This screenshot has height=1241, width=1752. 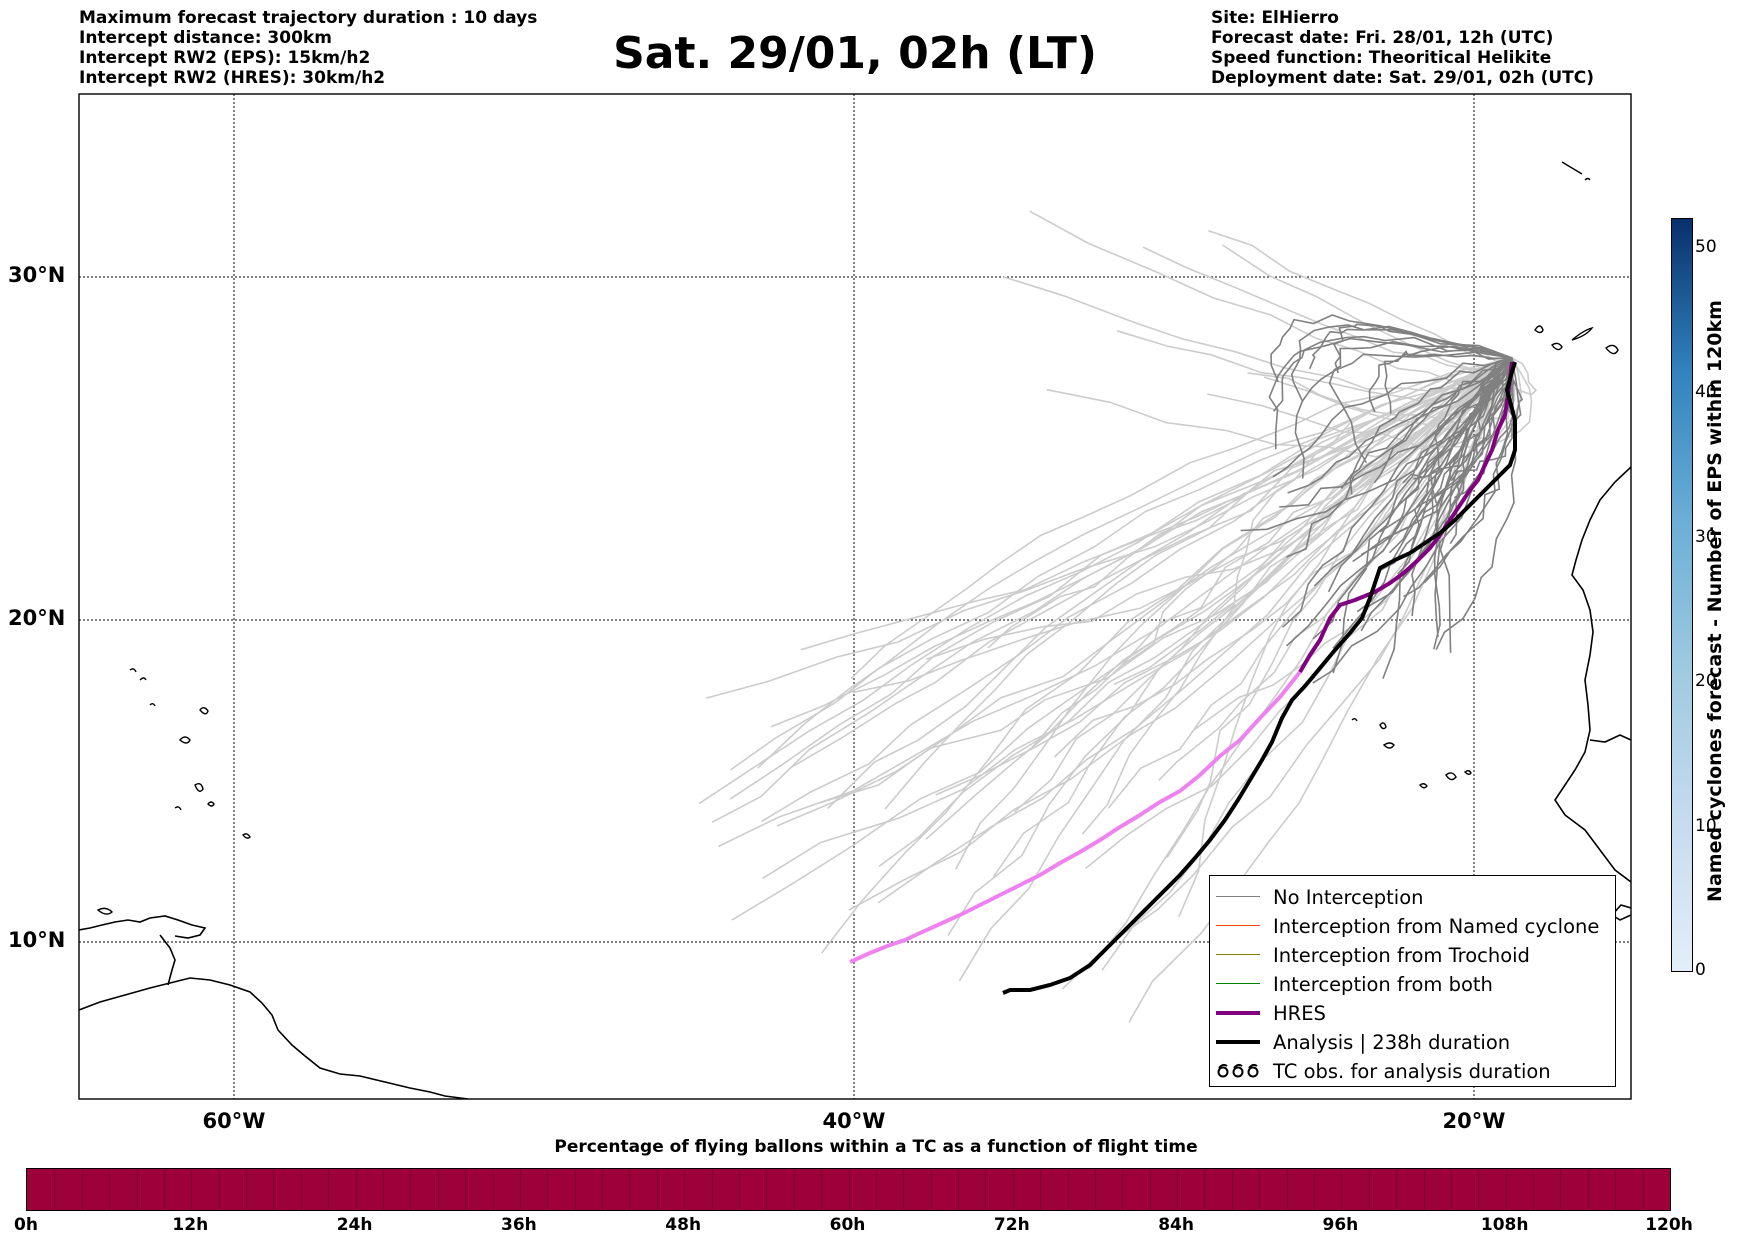 What do you see at coordinates (234, 1121) in the screenshot?
I see `lon-label-60w: 60°W` at bounding box center [234, 1121].